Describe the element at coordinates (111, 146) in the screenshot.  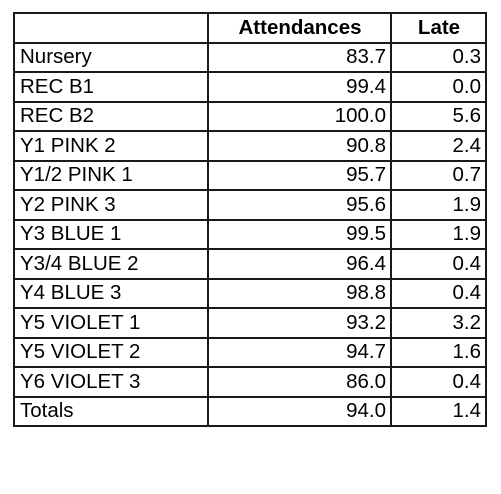
I see `class-name-cell: Y1 PINK 2` at that location.